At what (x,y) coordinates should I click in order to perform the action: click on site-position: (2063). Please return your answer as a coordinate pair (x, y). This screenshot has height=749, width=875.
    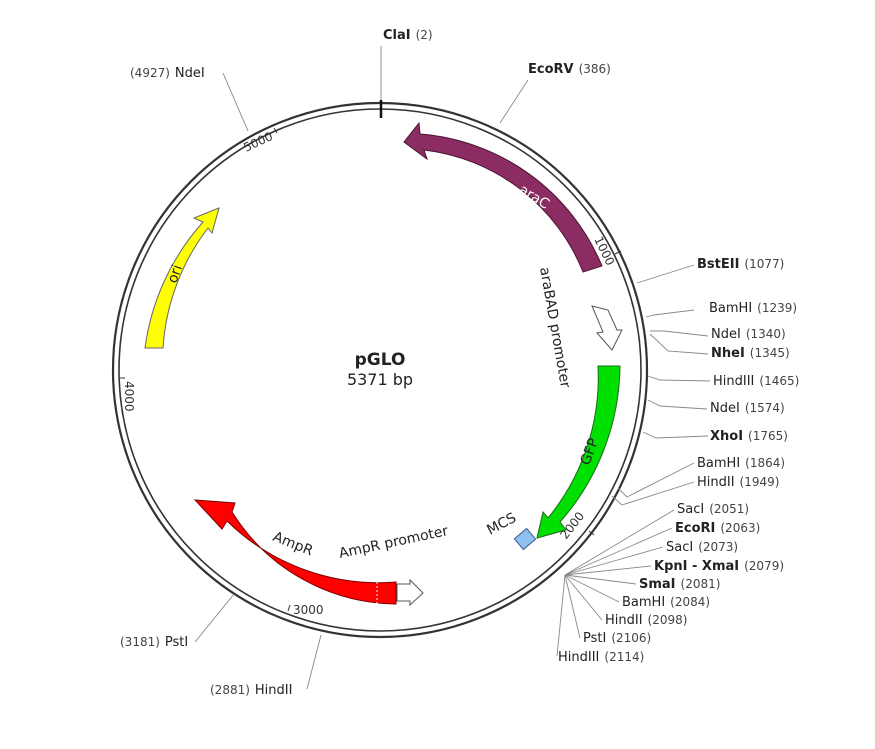
    Looking at the image, I should click on (740, 528).